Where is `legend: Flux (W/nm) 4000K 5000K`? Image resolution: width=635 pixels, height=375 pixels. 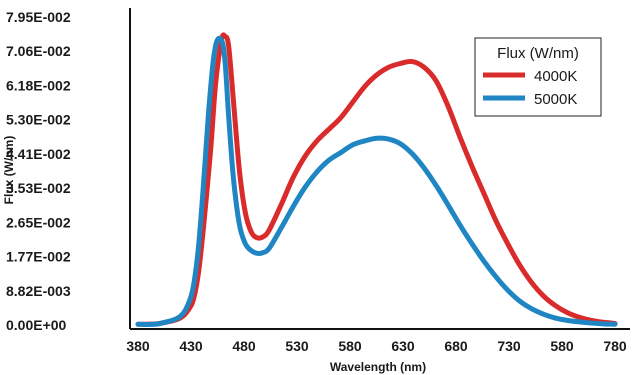
legend: Flux (W/nm) 4000K 5000K is located at coordinates (538, 77).